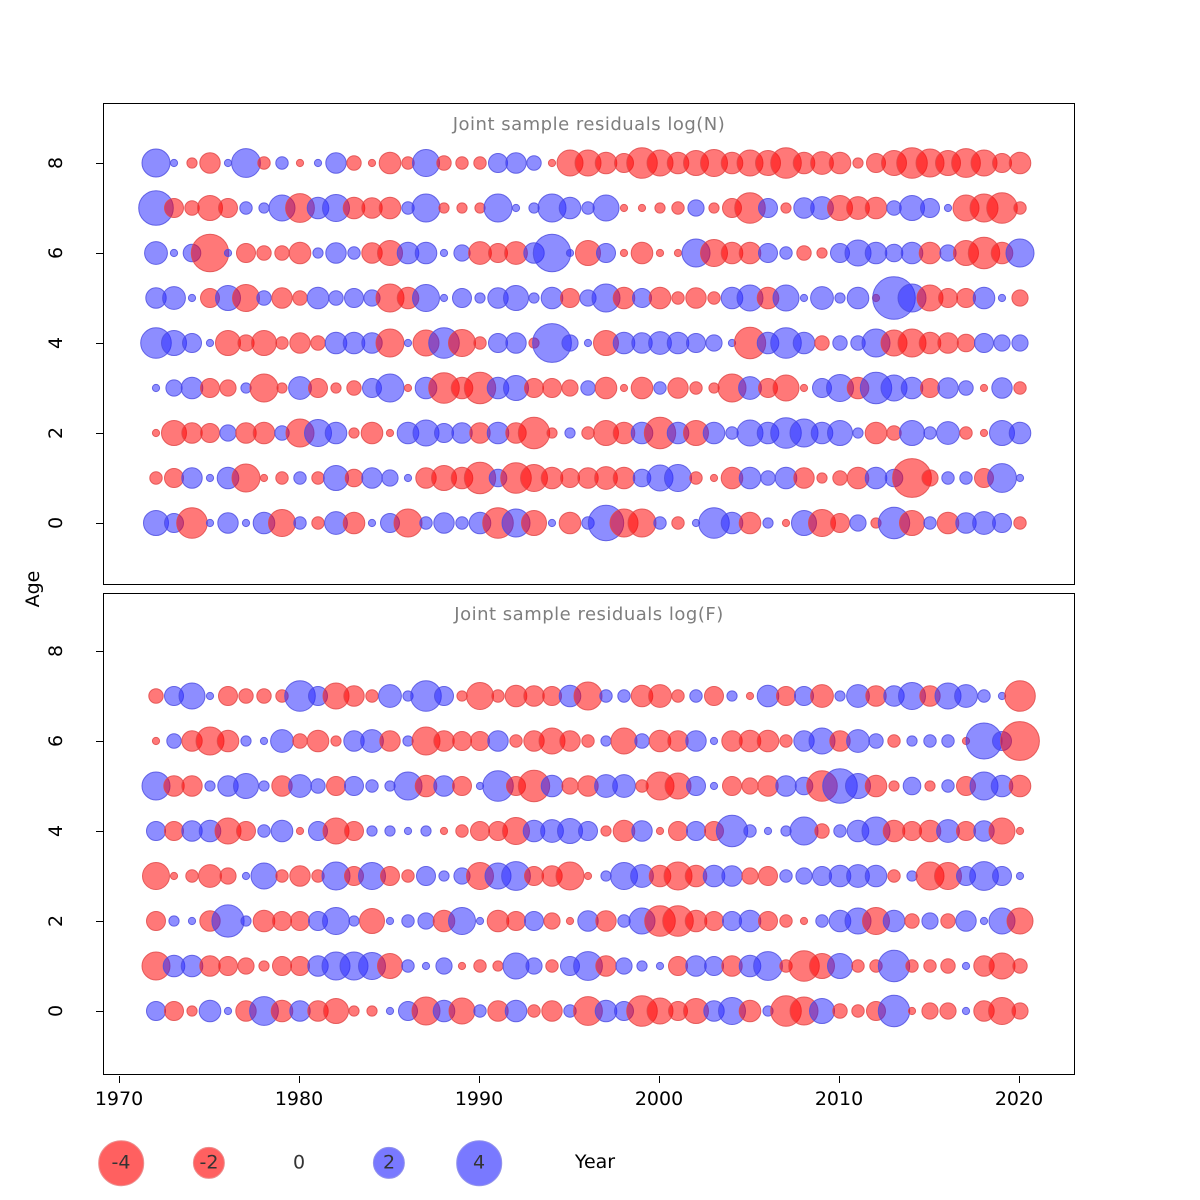 The image size is (1200, 1200). Describe the element at coordinates (56, 651) in the screenshot. I see `y-axis-tick-label: 8` at that location.